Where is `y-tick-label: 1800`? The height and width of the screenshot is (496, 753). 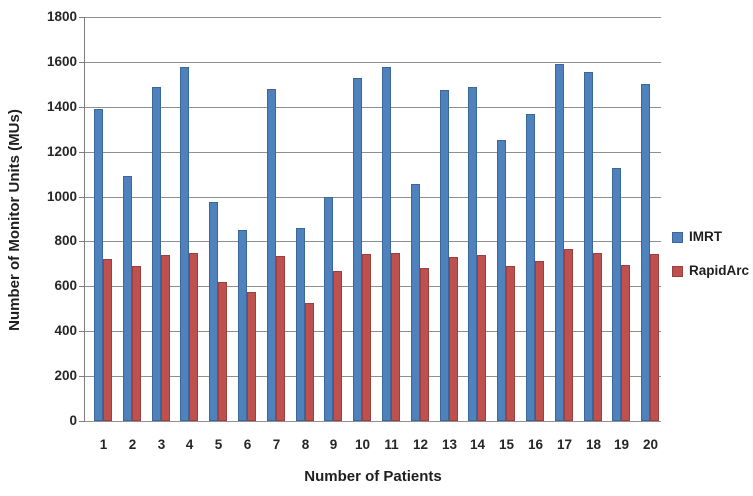
y-tick-label: 1800 is located at coordinates (61, 16).